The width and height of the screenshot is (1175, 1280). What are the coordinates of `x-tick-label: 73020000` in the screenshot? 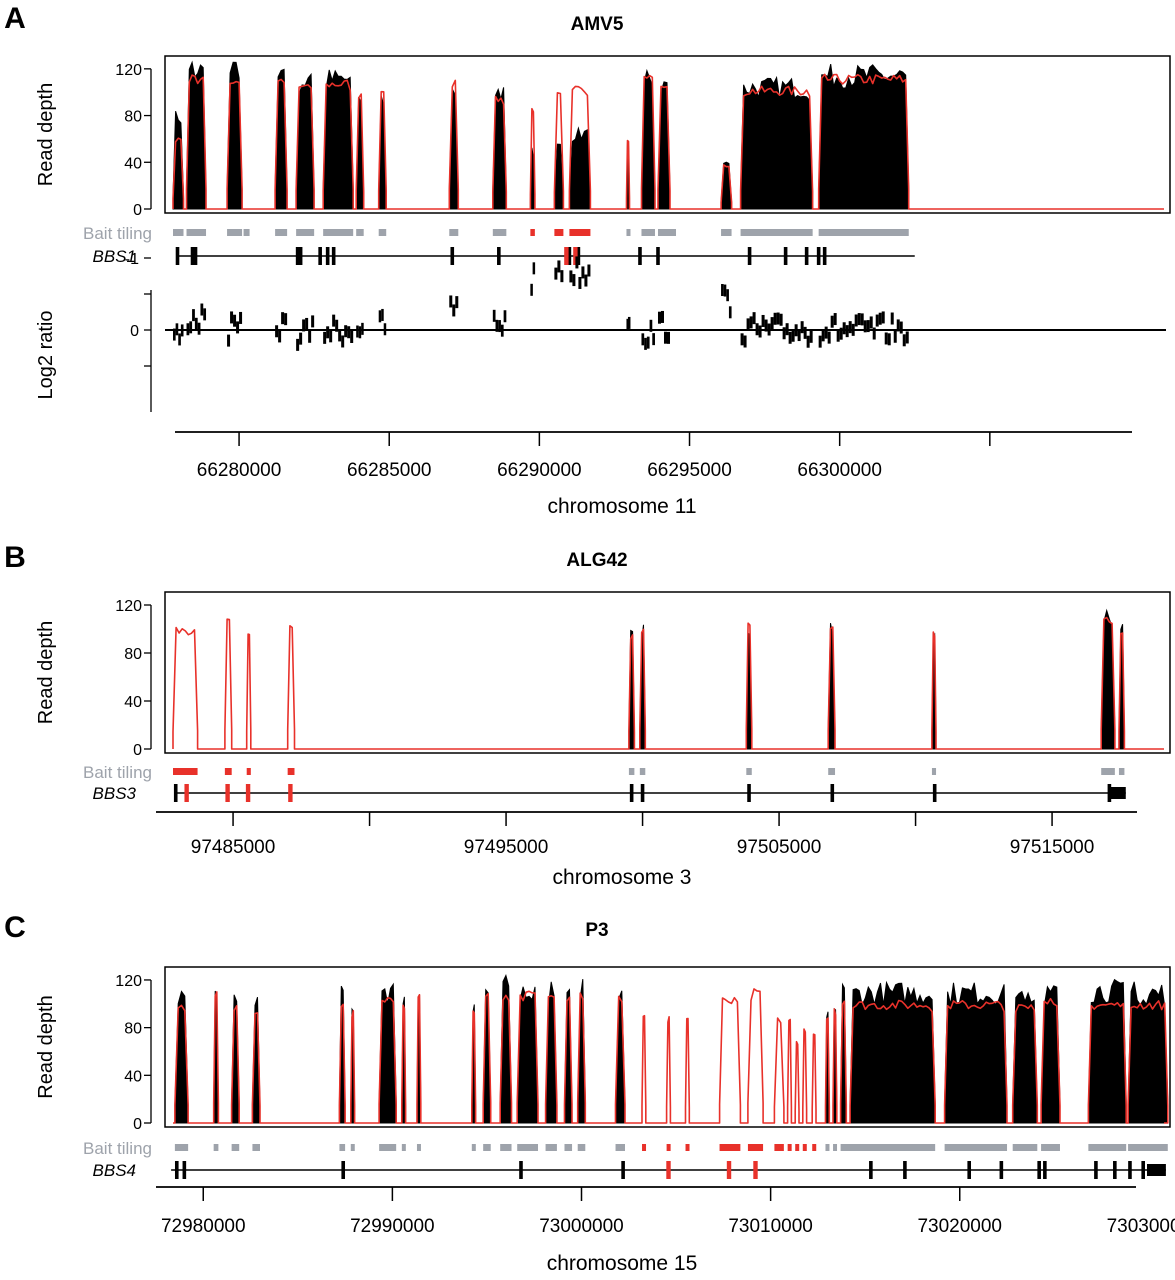 It's located at (959, 1226).